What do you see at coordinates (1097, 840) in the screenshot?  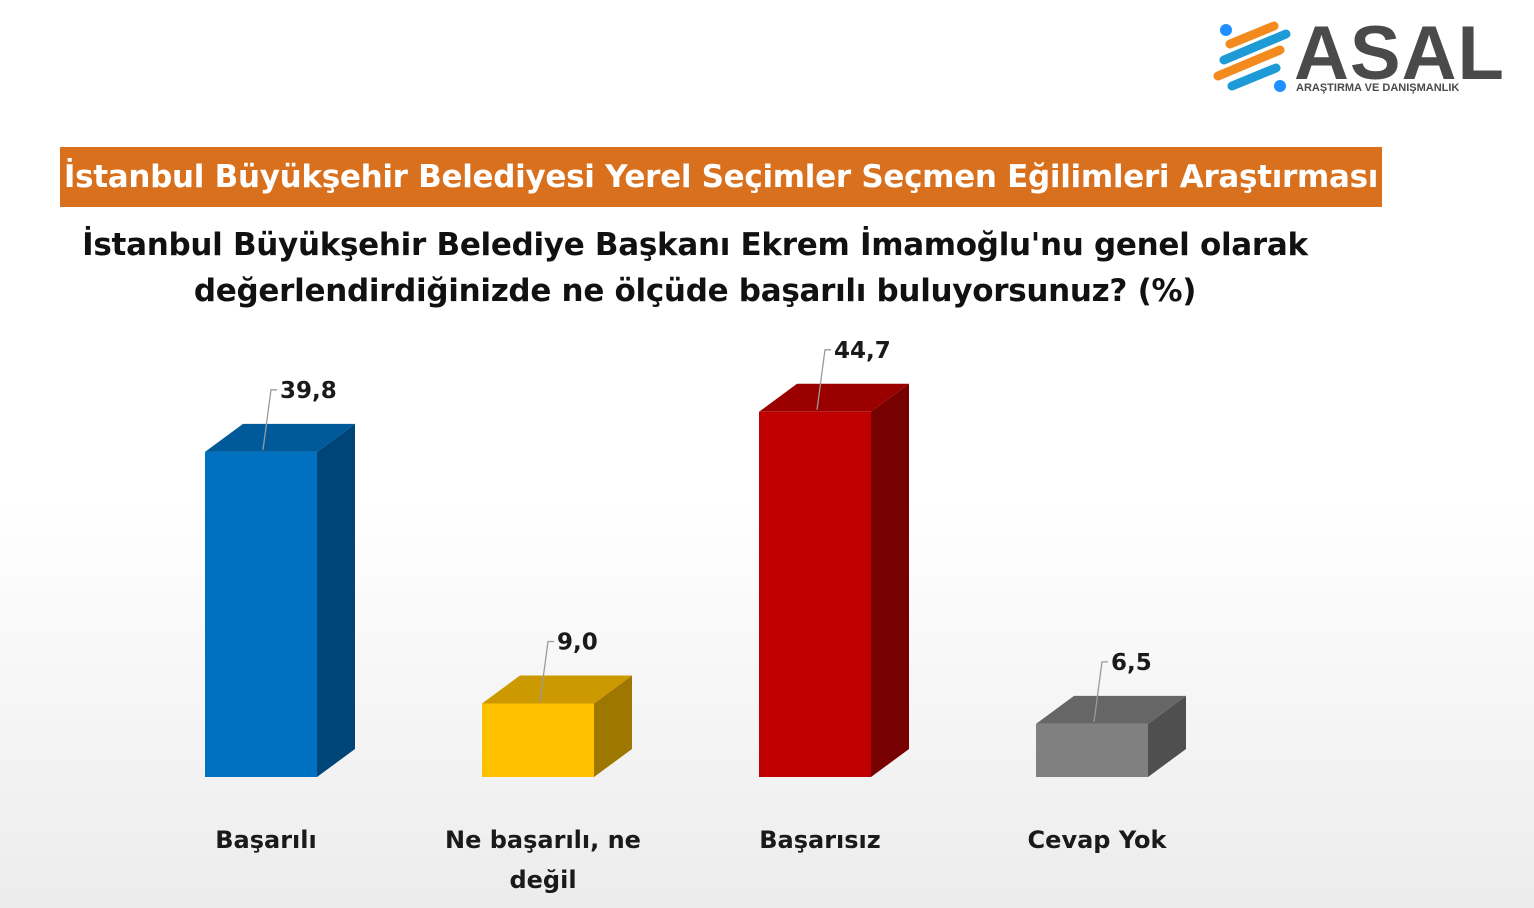 I see `category-label: Cevap Yok` at bounding box center [1097, 840].